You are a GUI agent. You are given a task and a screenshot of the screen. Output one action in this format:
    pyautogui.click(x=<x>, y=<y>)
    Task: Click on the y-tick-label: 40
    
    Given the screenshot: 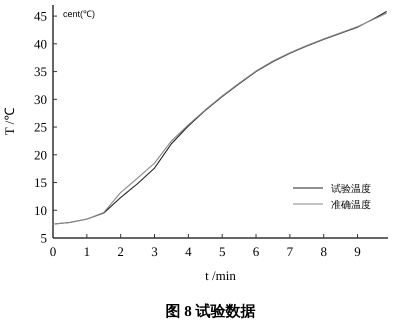 What is the action you would take?
    pyautogui.click(x=40, y=44)
    